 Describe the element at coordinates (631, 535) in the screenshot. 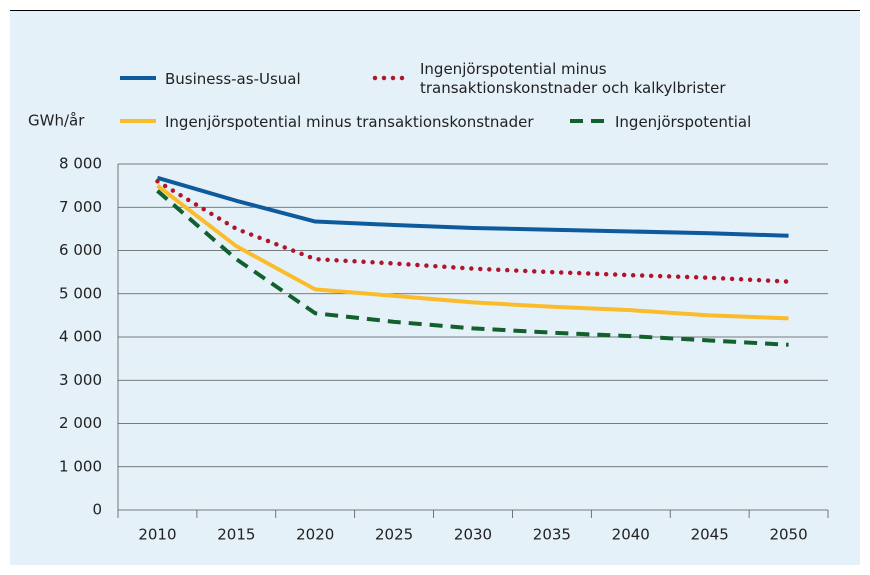

I see `x-tick-label: 2040` at that location.